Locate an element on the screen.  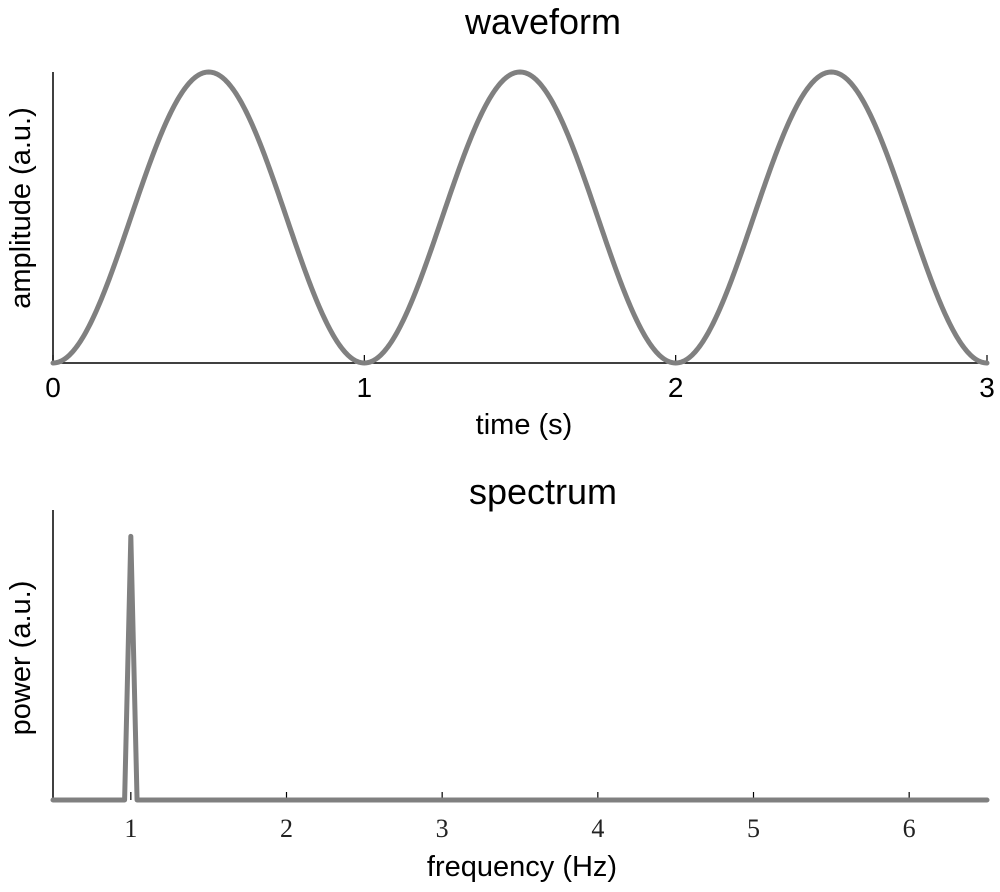
waveform-x-tick-label: 0 is located at coordinates (53, 387).